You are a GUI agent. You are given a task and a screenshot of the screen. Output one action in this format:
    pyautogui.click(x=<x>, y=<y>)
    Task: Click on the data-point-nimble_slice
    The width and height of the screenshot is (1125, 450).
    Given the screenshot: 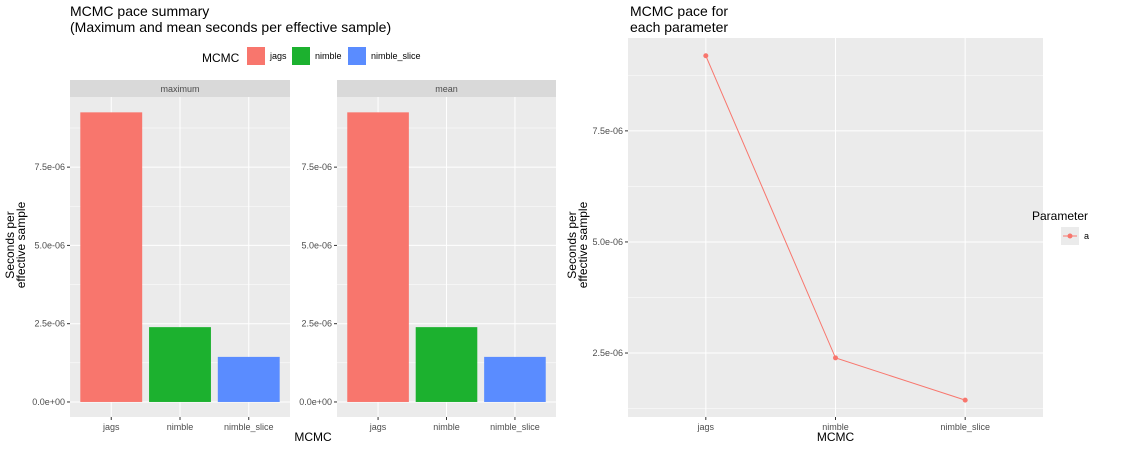 What is the action you would take?
    pyautogui.click(x=965, y=400)
    